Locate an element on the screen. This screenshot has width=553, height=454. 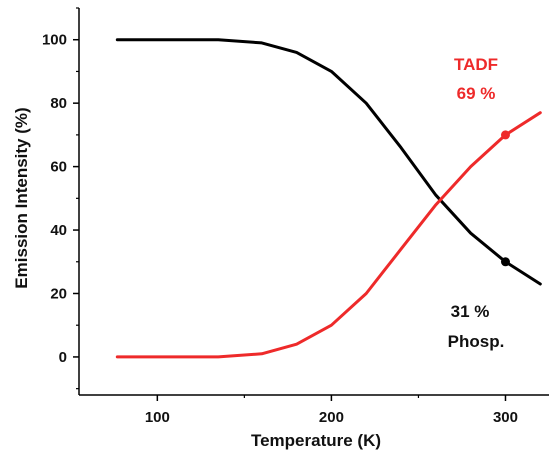
y-tick-label: 80 is located at coordinates (58, 103).